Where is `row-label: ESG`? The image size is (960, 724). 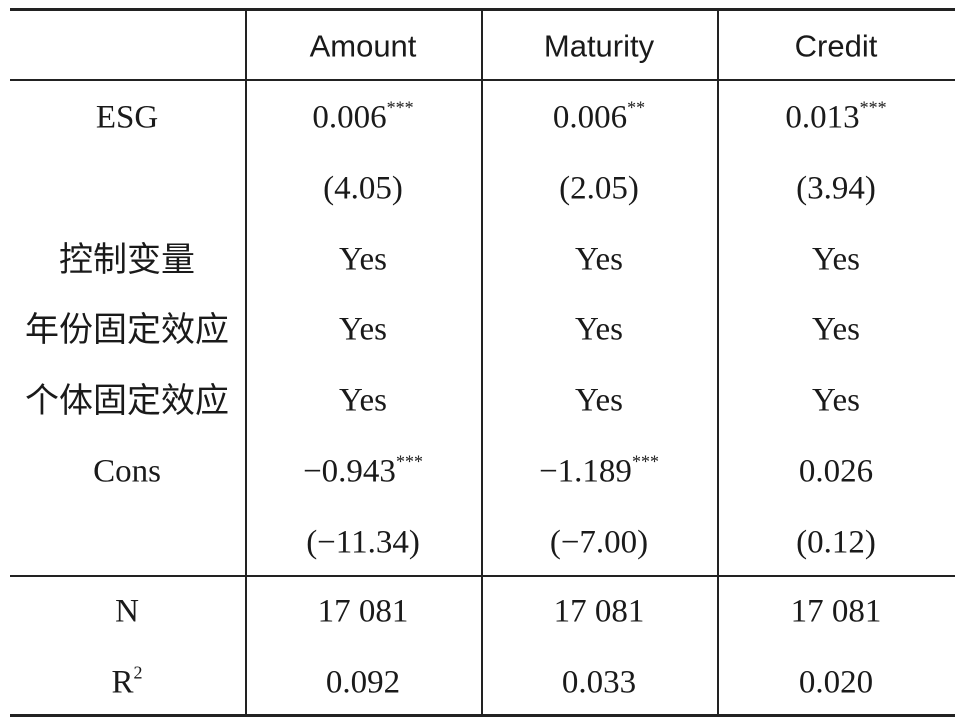 row-label: ESG is located at coordinates (127, 117).